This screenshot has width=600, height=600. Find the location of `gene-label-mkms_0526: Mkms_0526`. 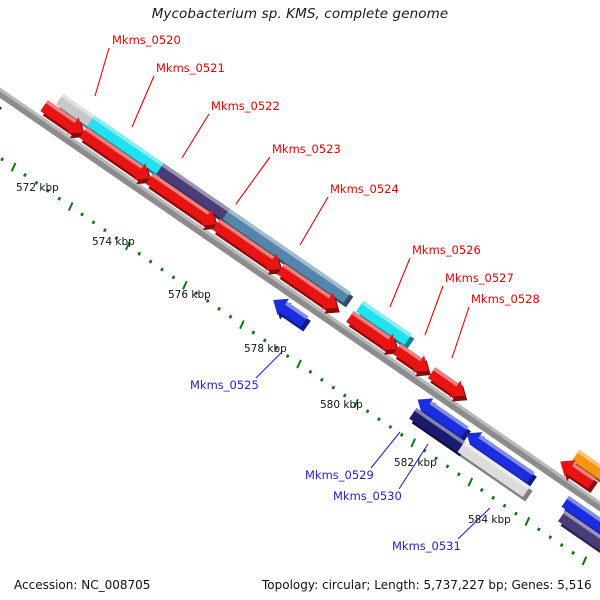

gene-label-mkms_0526: Mkms_0526 is located at coordinates (446, 250).